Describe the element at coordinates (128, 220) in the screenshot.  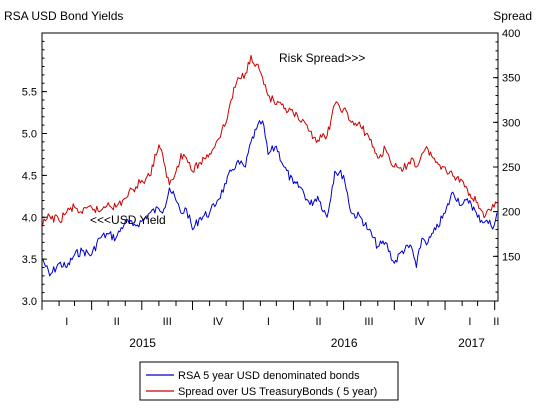
I see `usd-yield-annotation: <<<USD Yield` at that location.